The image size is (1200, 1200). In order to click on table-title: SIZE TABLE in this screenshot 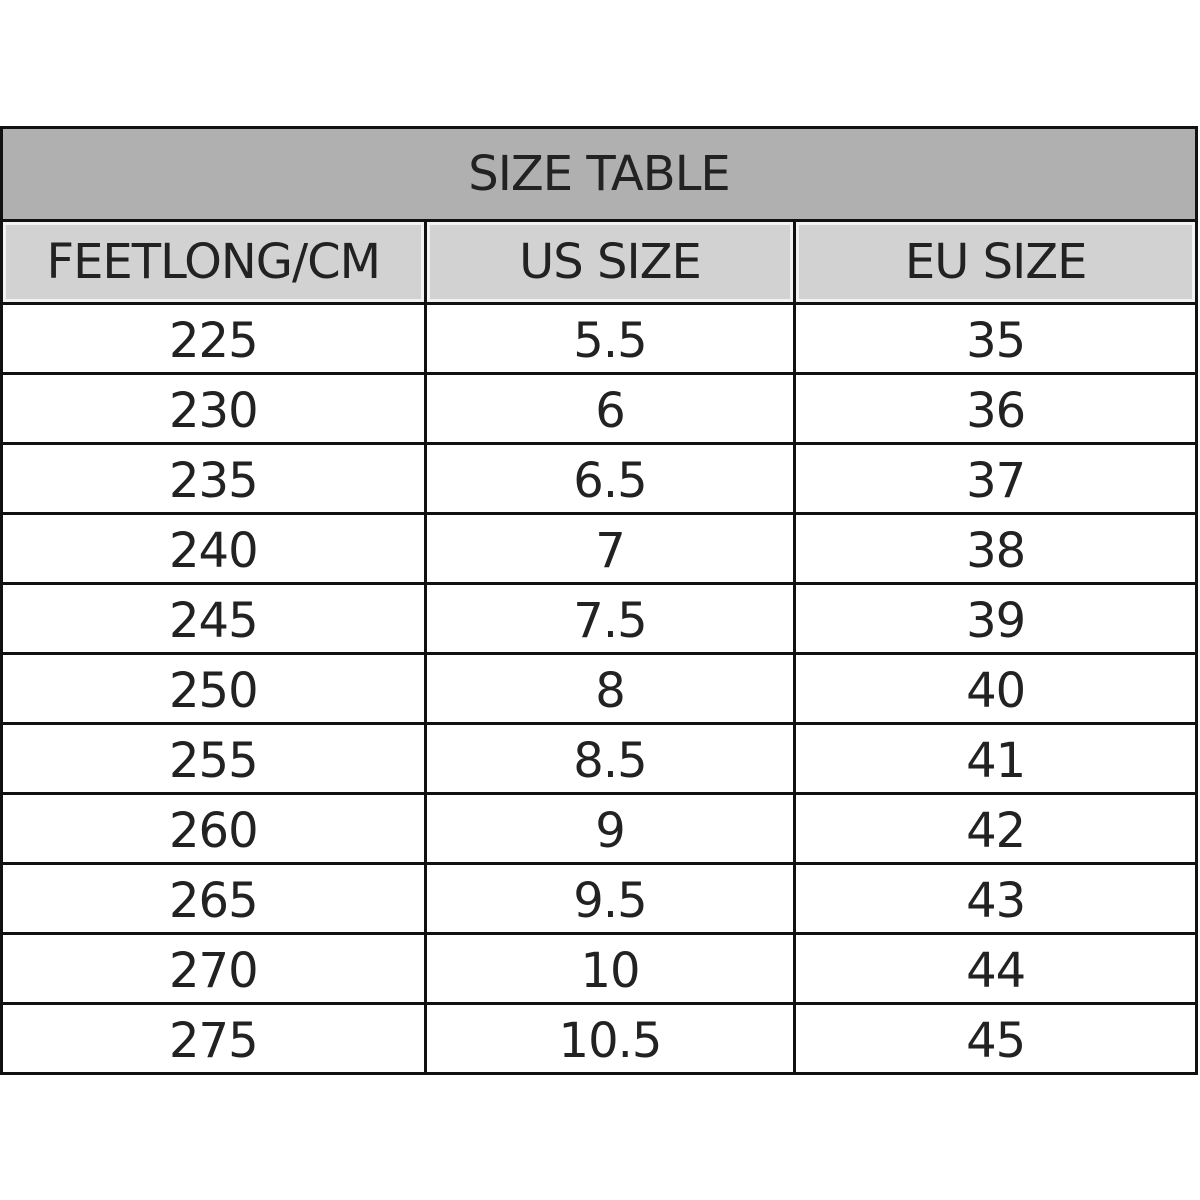, I will do `click(599, 174)`.